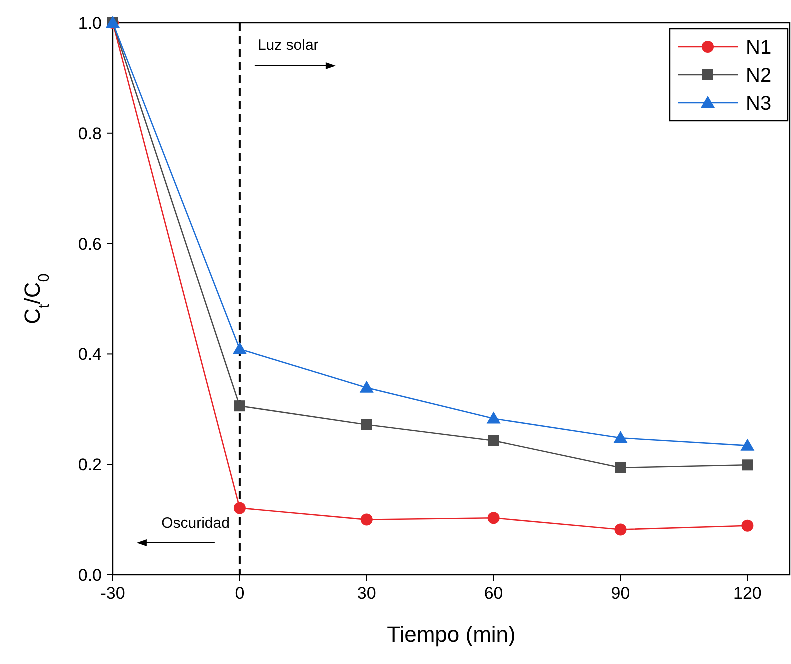 The width and height of the screenshot is (791, 664). I want to click on y-tick-label: 0.0, so click(90, 575).